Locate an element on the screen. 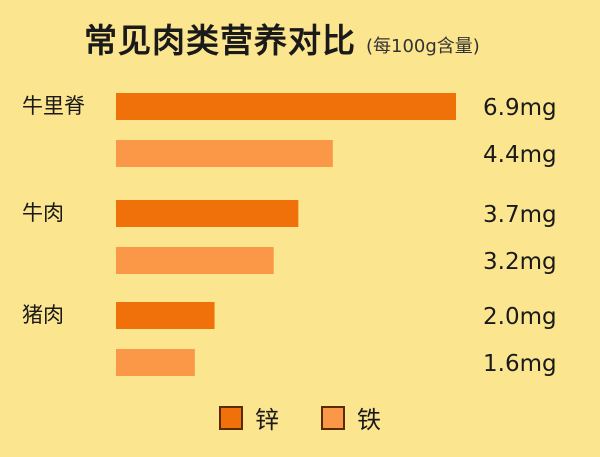 The image size is (600, 457). legend-item-zinc: 锌 is located at coordinates (249, 417).